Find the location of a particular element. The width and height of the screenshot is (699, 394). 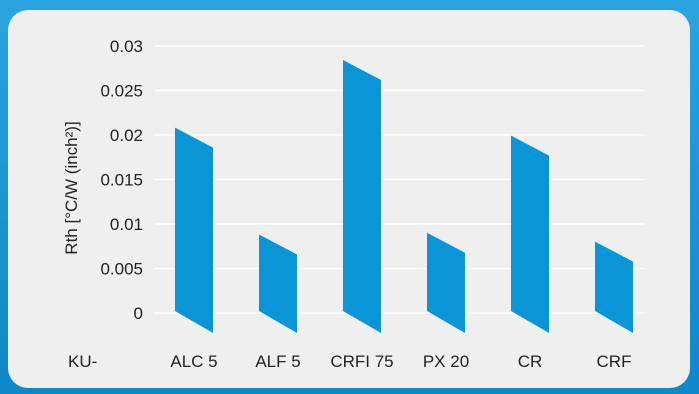

y-tick-labels: 0.03 0.025 0.02 0.015 0.01 0.005 0 is located at coordinates (121, 180).